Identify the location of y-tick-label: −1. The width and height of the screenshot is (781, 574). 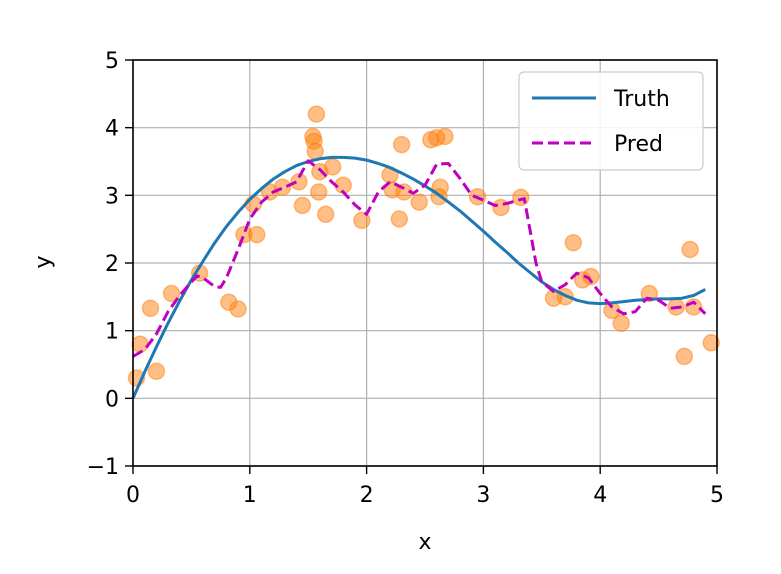
(103, 467).